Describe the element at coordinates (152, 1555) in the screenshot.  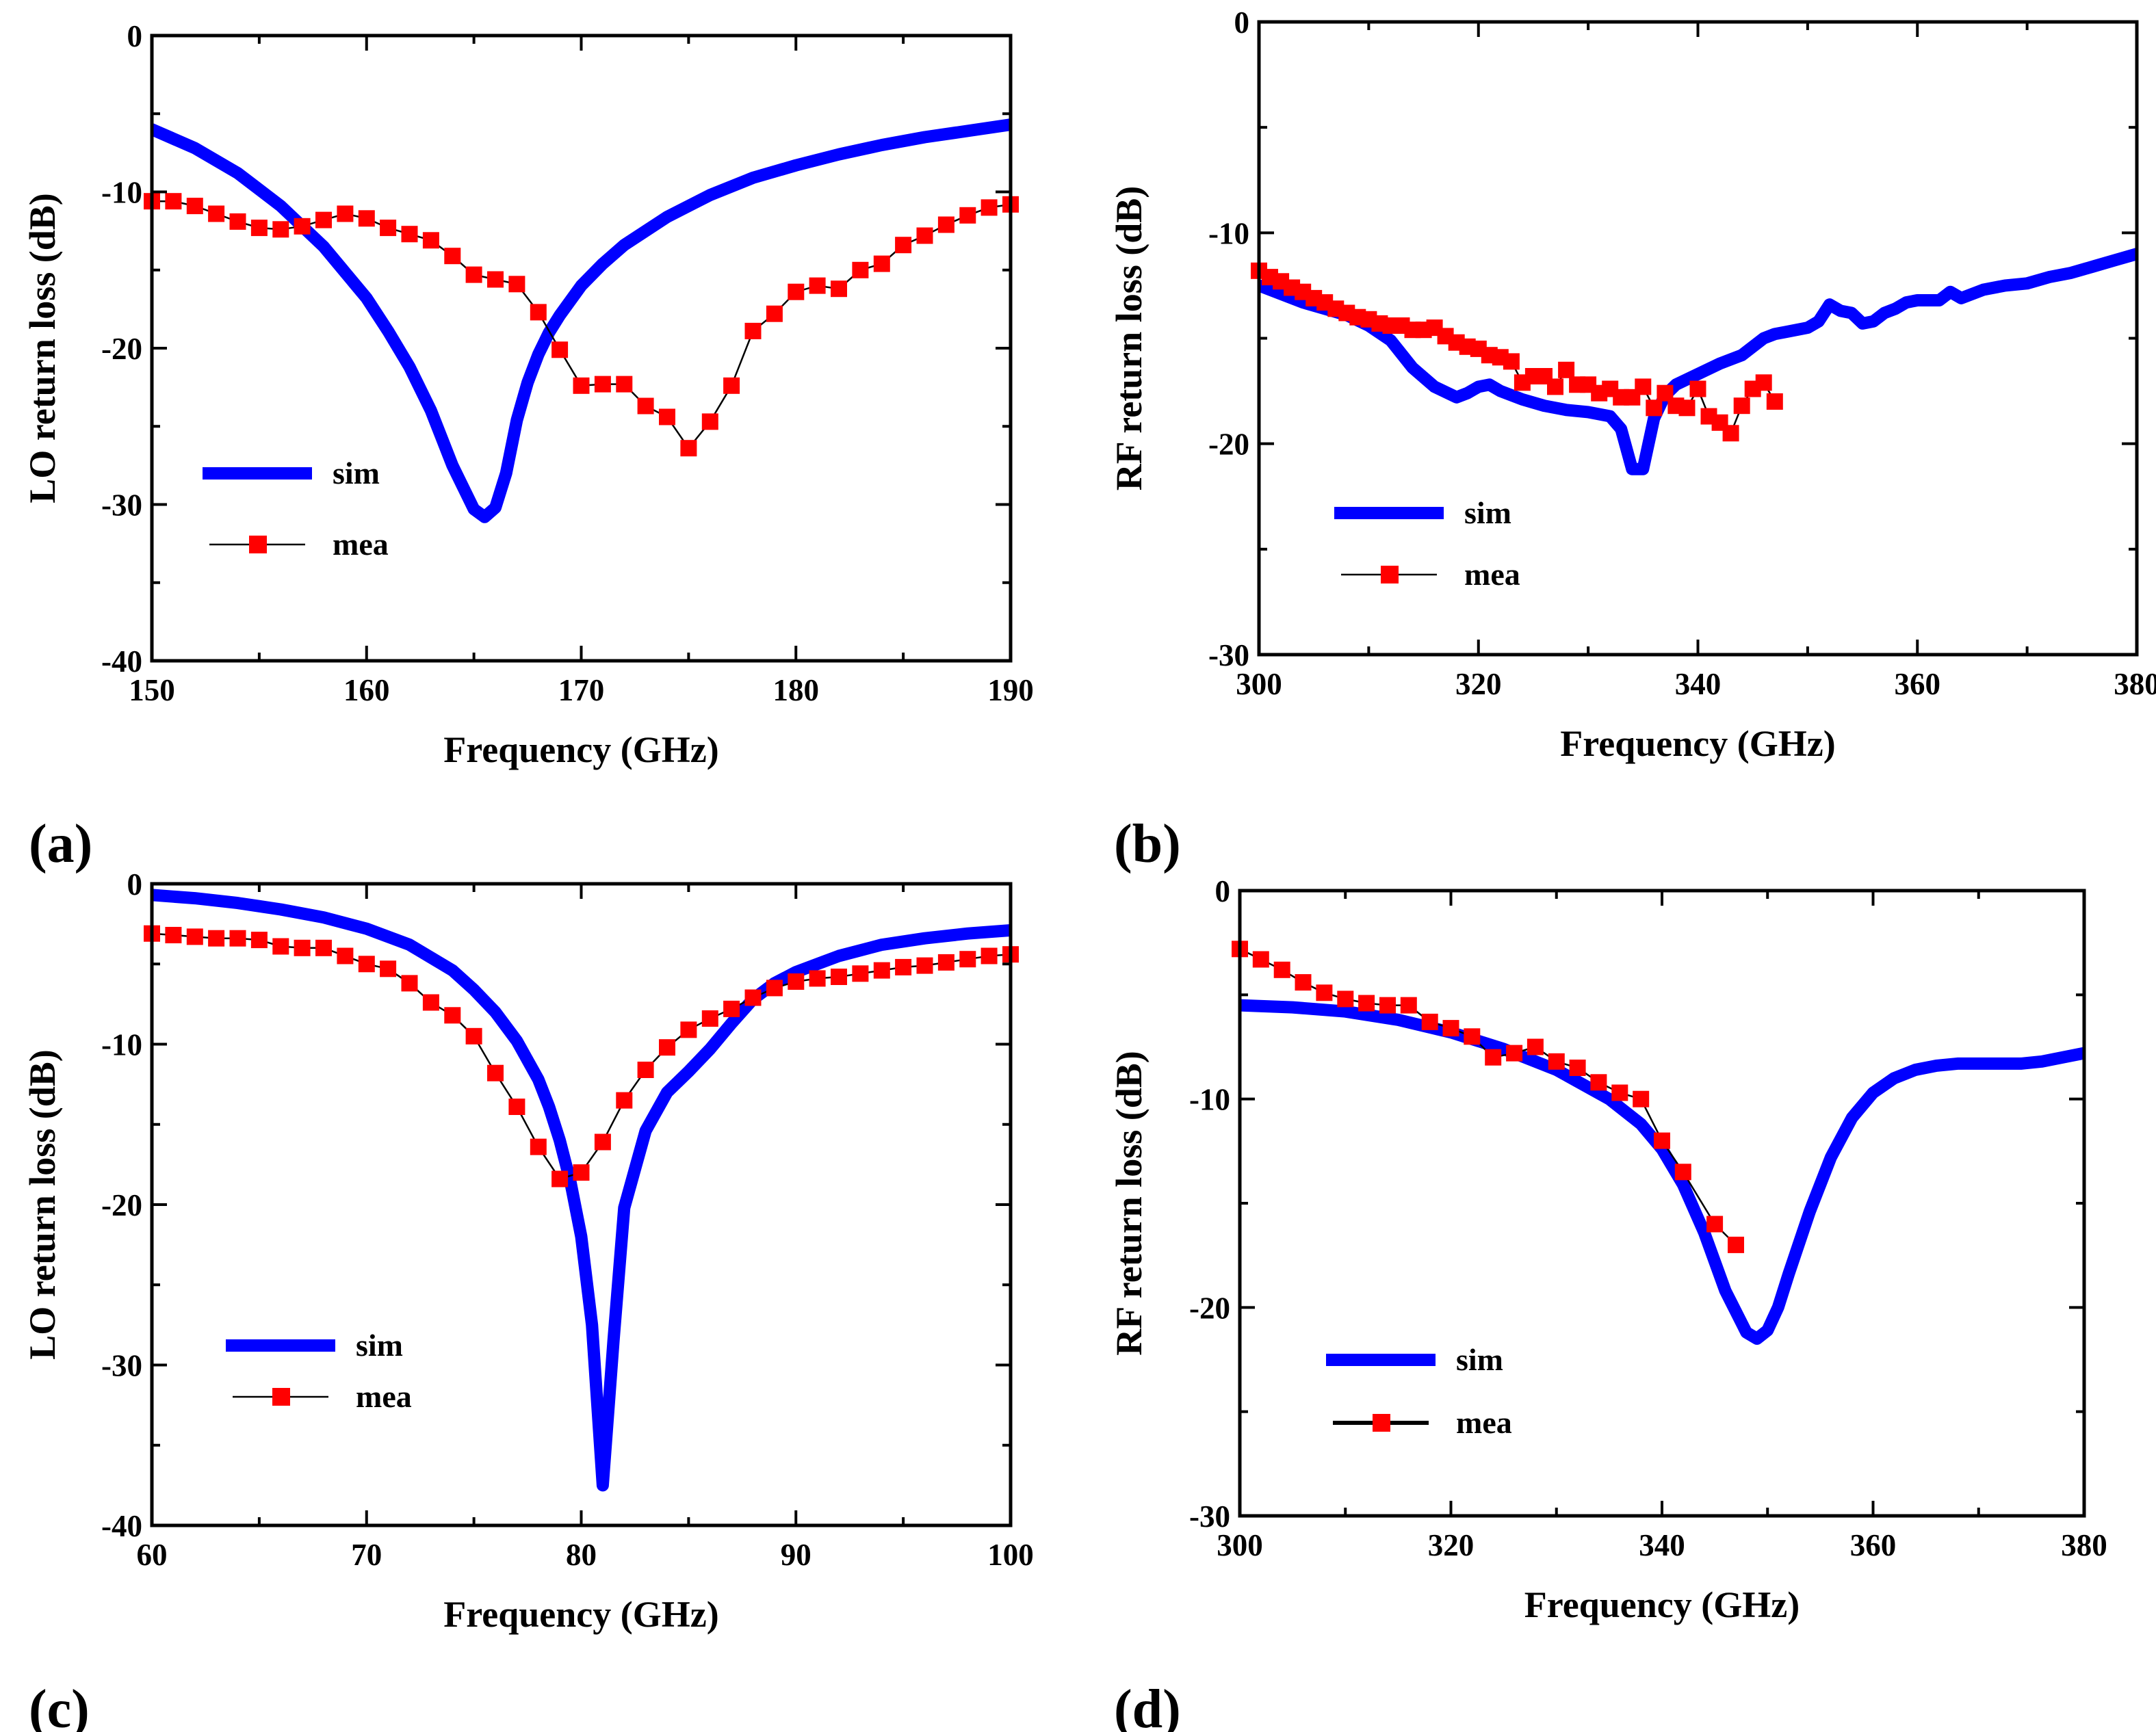
I see `x-tick-label: 60` at that location.